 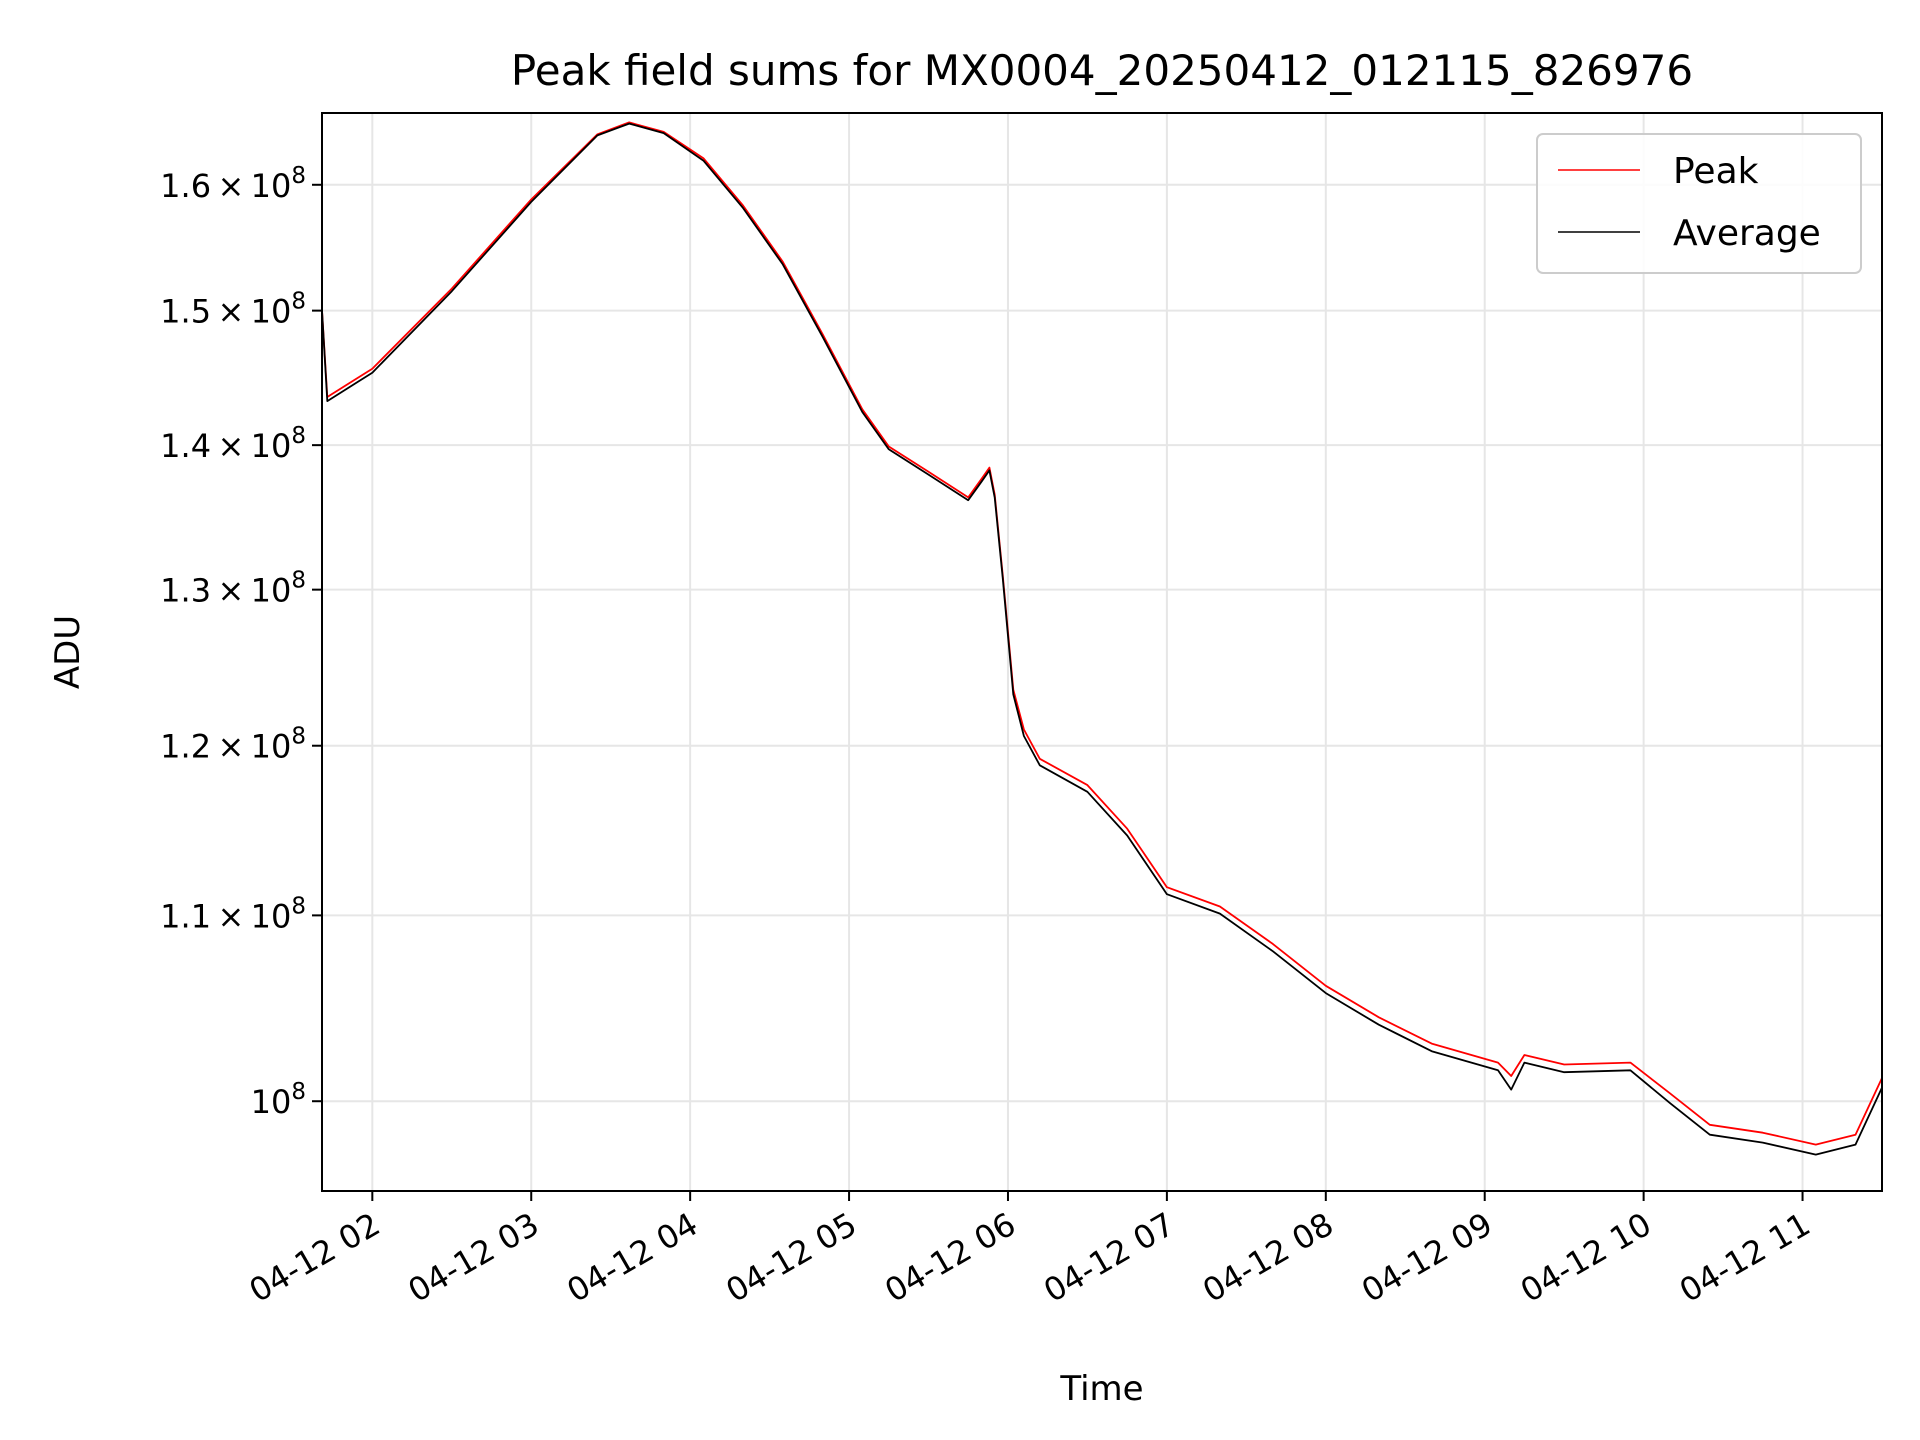 What do you see at coordinates (233, 589) in the screenshot?
I see `y-tick-label: 1.3 × 108` at bounding box center [233, 589].